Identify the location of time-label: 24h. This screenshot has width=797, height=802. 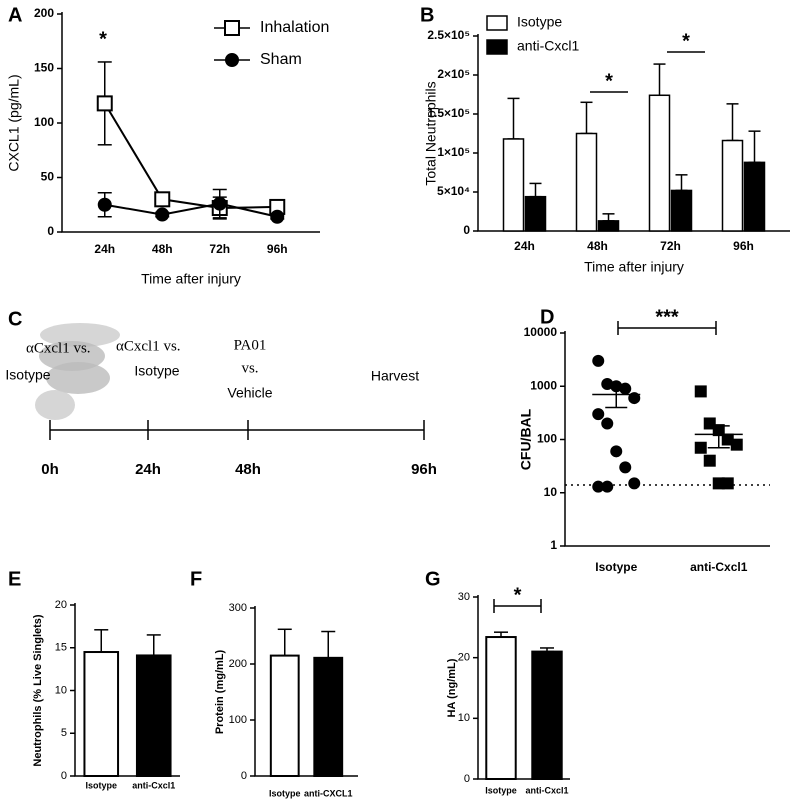
(148, 469).